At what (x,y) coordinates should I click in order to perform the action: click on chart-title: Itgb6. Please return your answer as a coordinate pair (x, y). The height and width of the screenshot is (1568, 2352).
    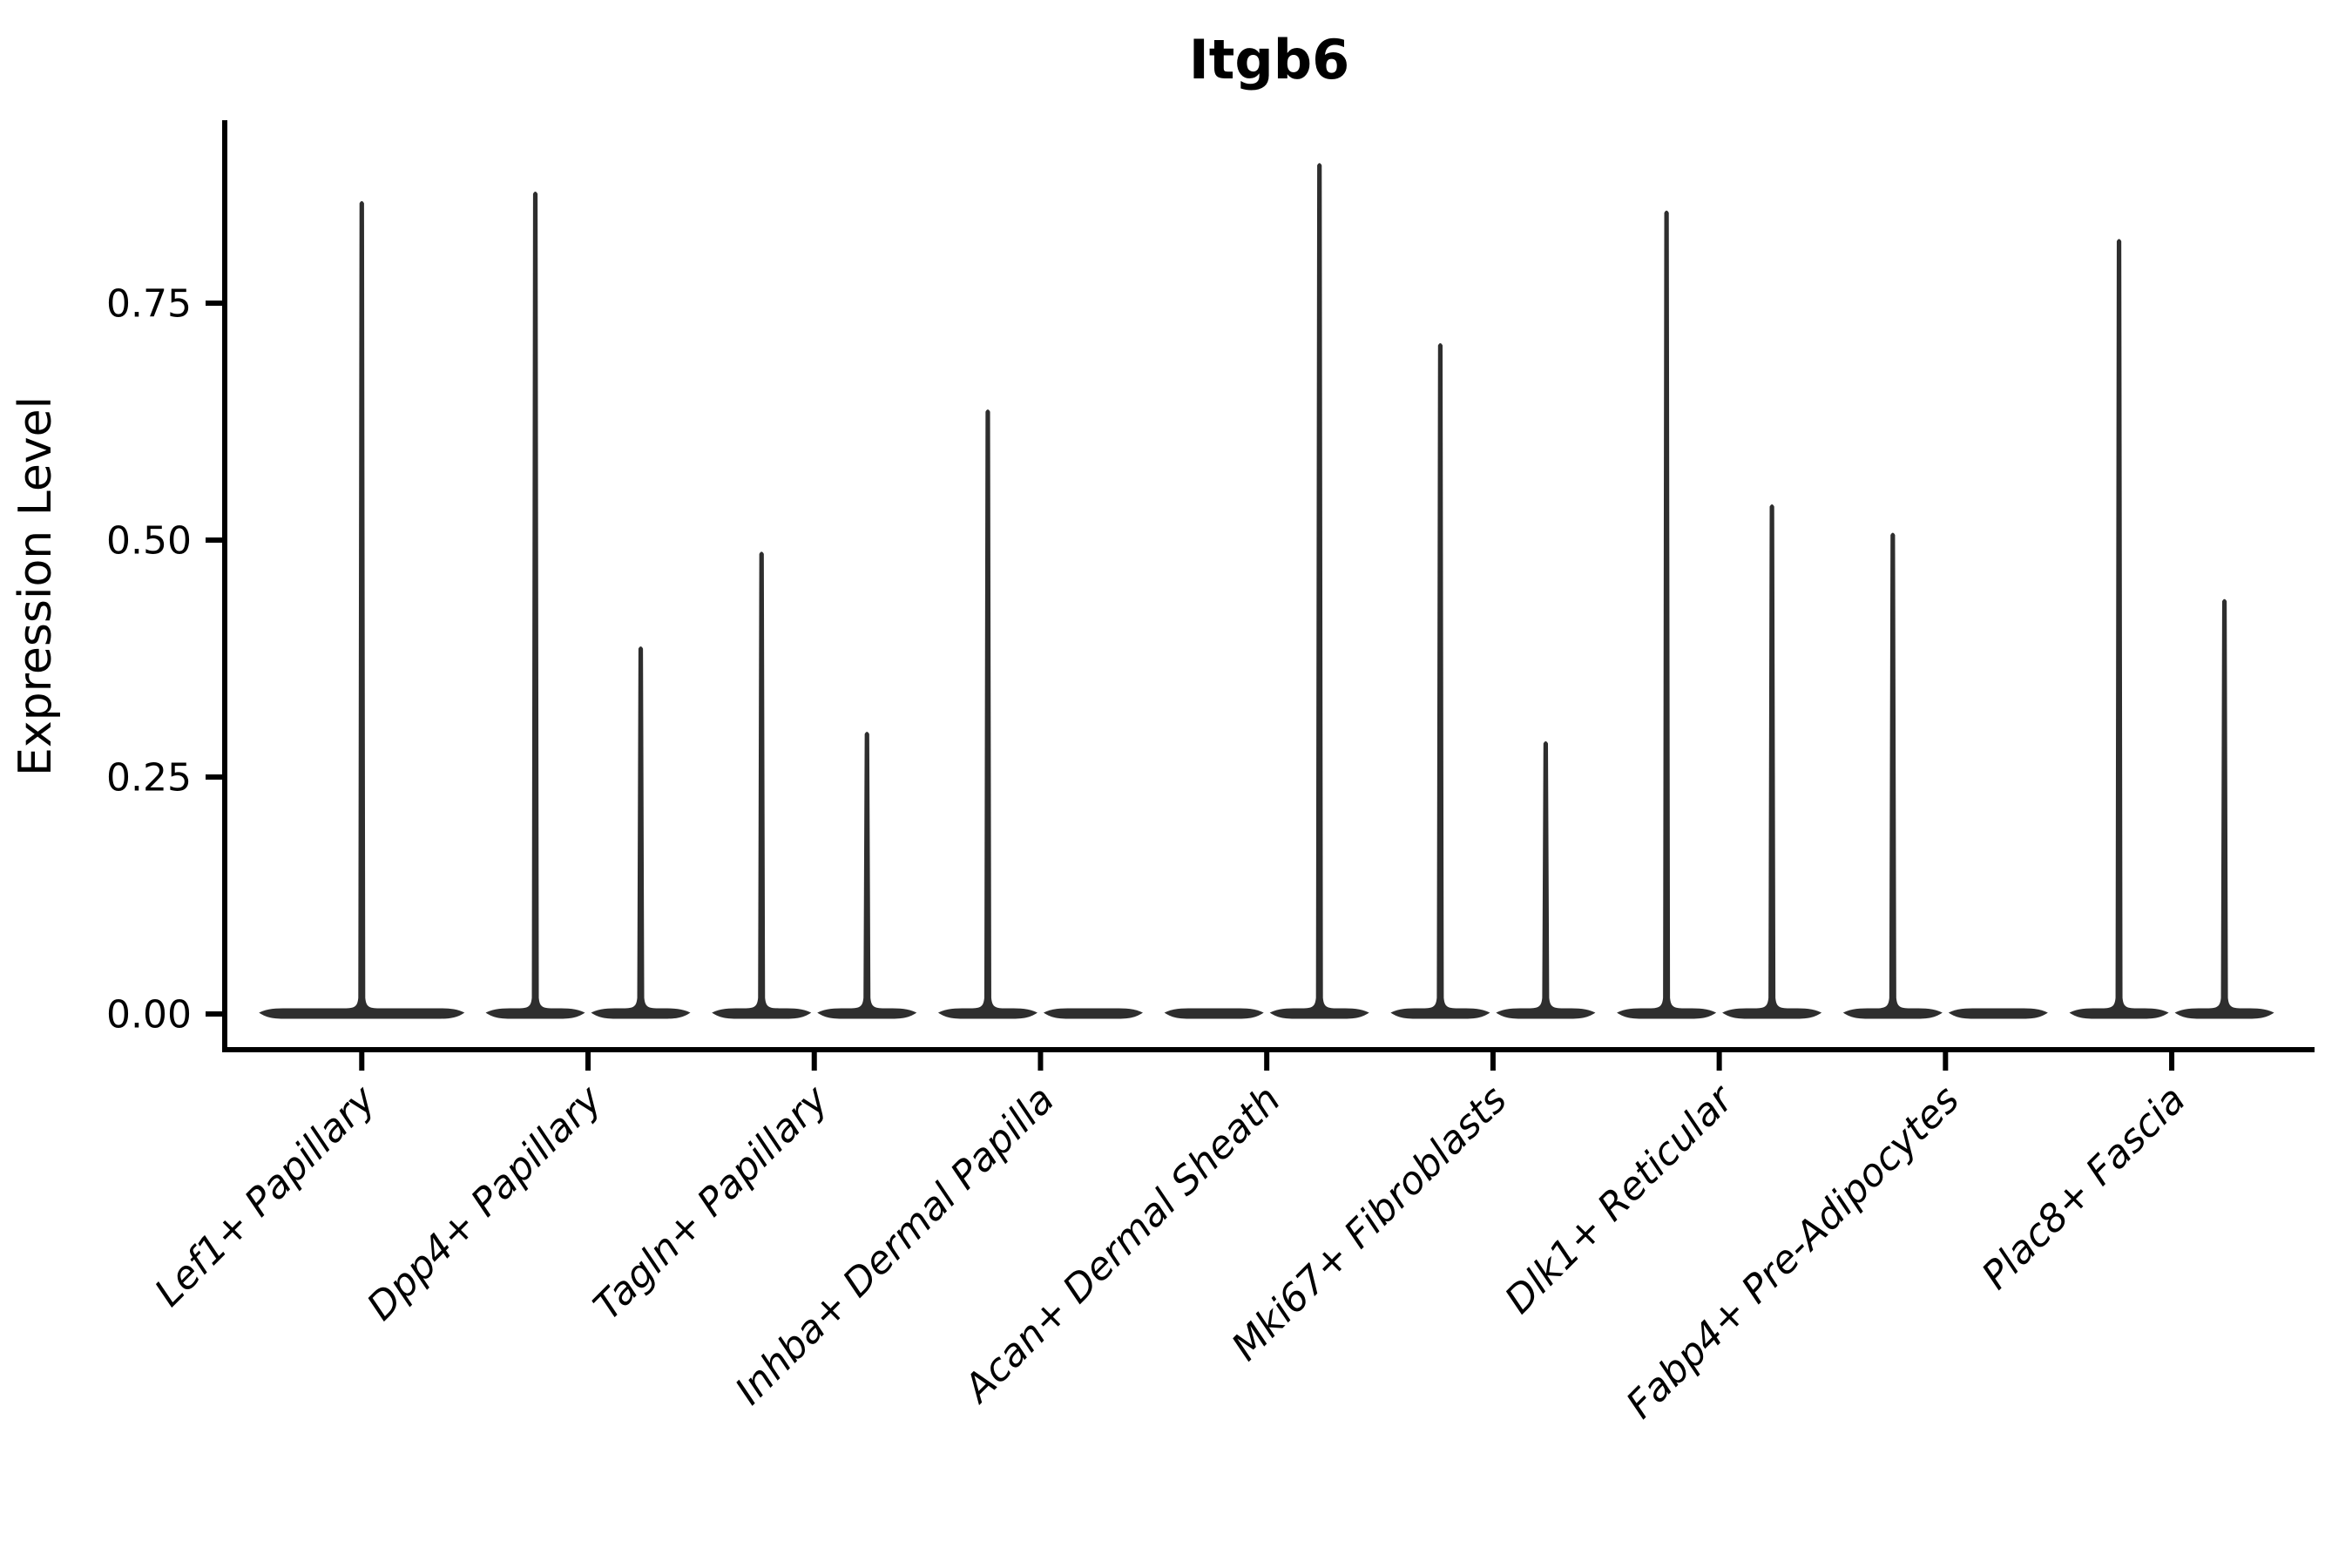
    Looking at the image, I should click on (1270, 59).